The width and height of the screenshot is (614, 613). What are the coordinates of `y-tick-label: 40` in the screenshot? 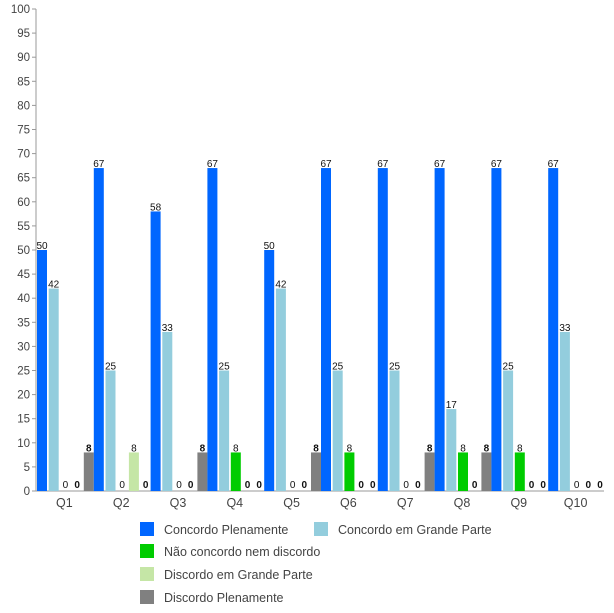 It's located at (23, 299).